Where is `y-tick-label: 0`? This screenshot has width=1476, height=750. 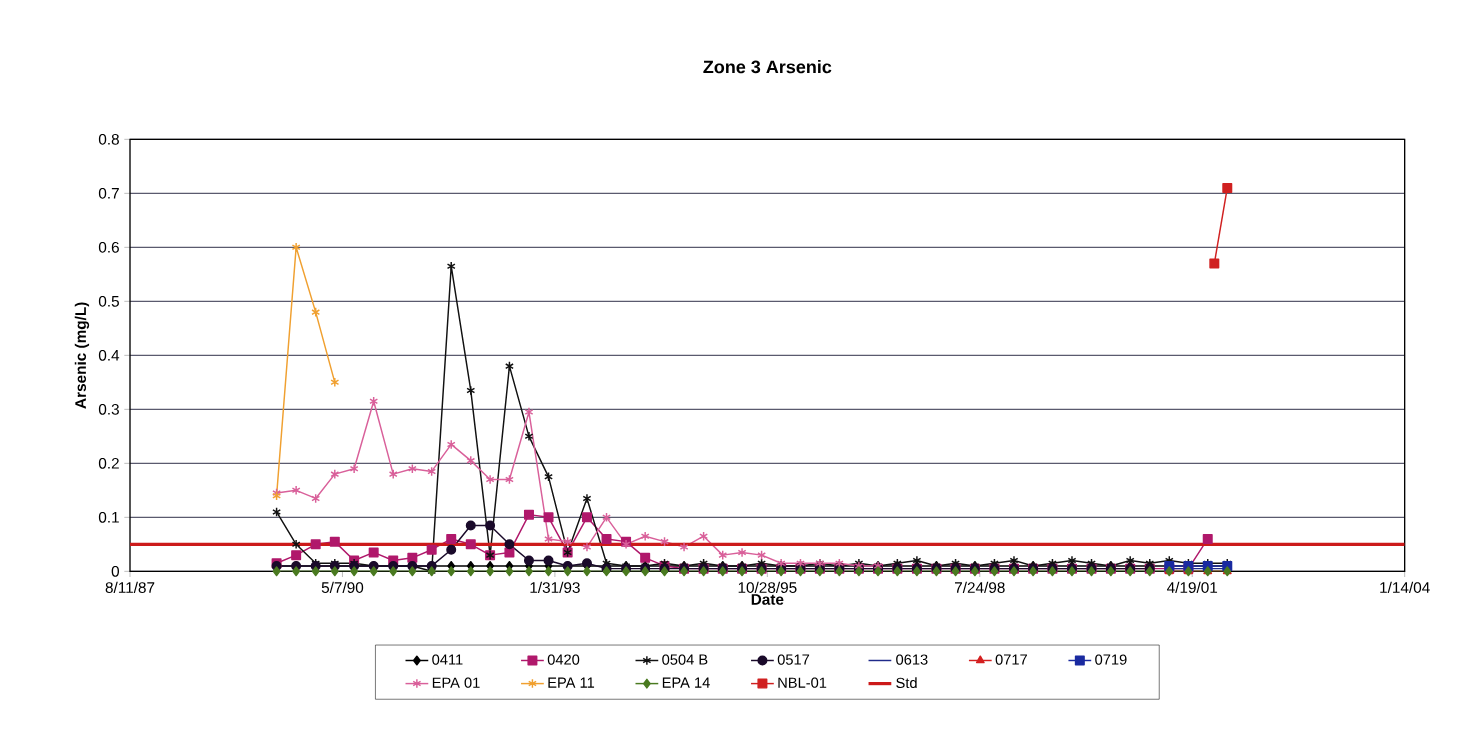 y-tick-label: 0 is located at coordinates (115, 571).